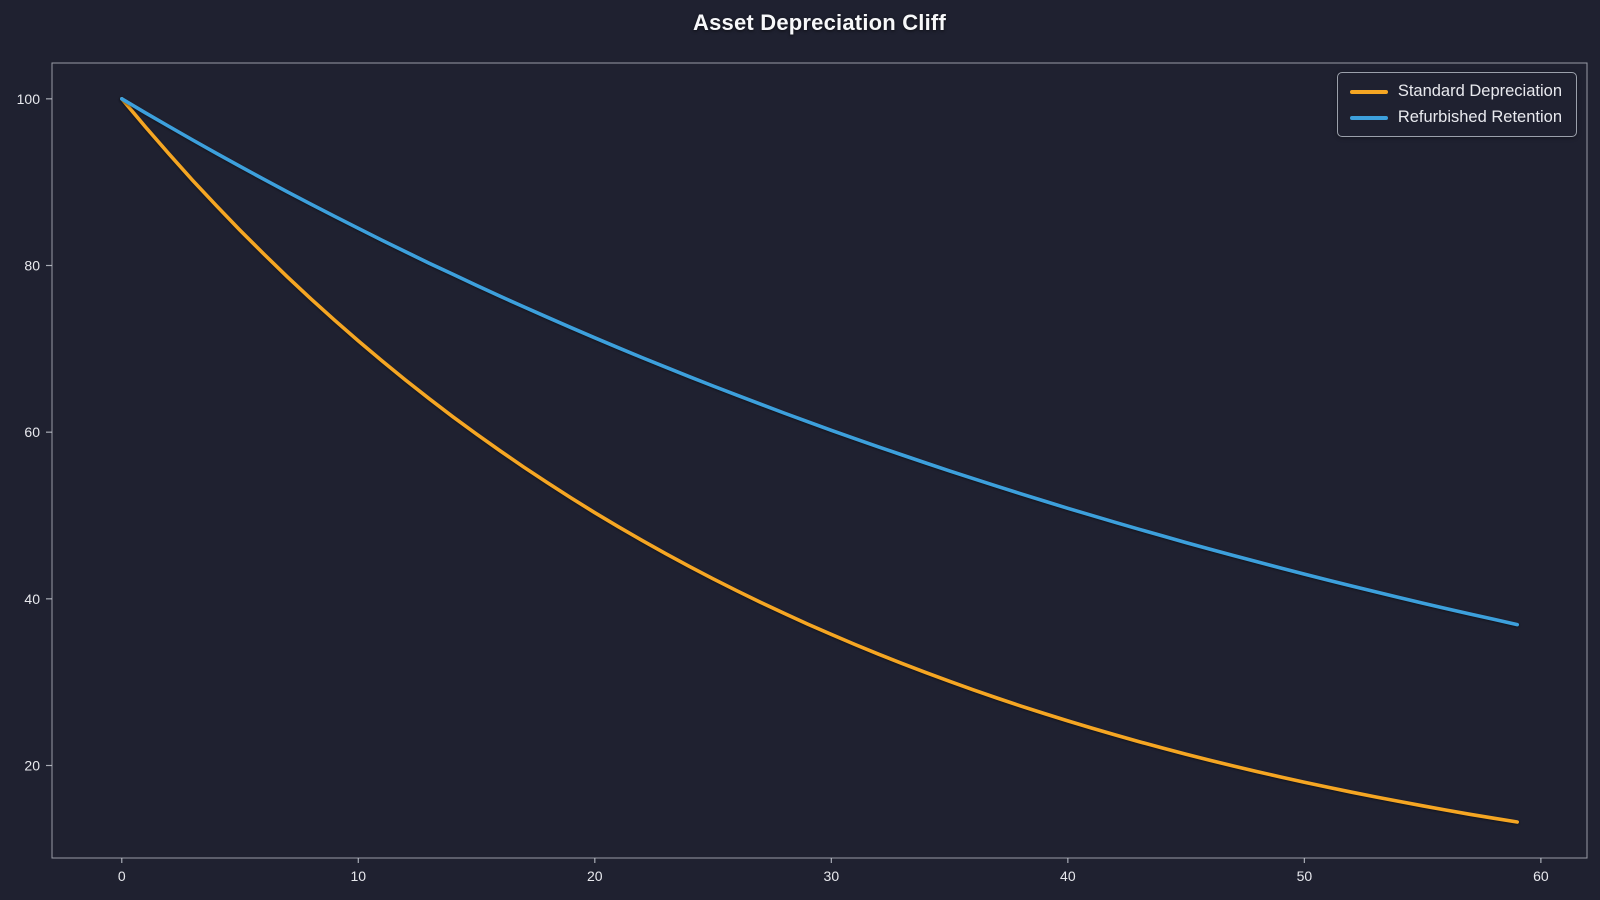 This screenshot has width=1600, height=900. I want to click on legend-item-refurbished: Refurbished Retention, so click(1455, 117).